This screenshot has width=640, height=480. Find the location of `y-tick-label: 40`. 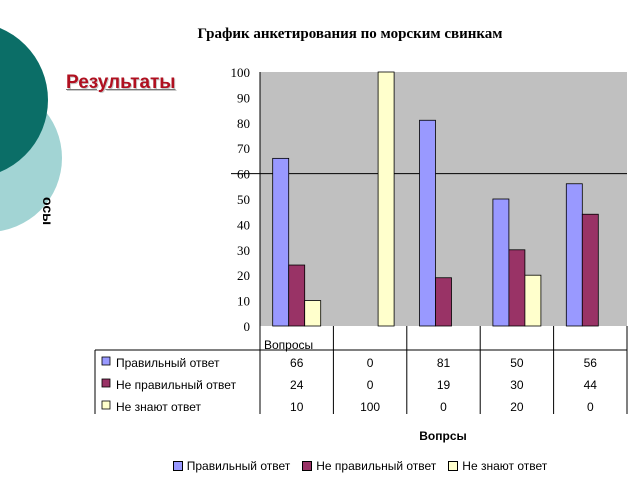

y-tick-label: 40 is located at coordinates (243, 224).